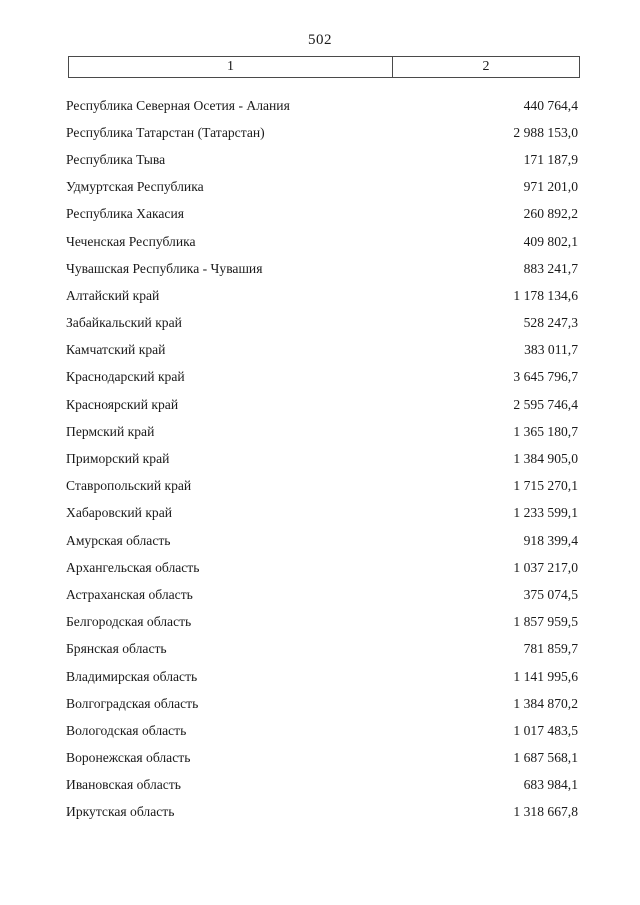 The image size is (640, 905). I want to click on table-header-row: 1 2, so click(324, 67).